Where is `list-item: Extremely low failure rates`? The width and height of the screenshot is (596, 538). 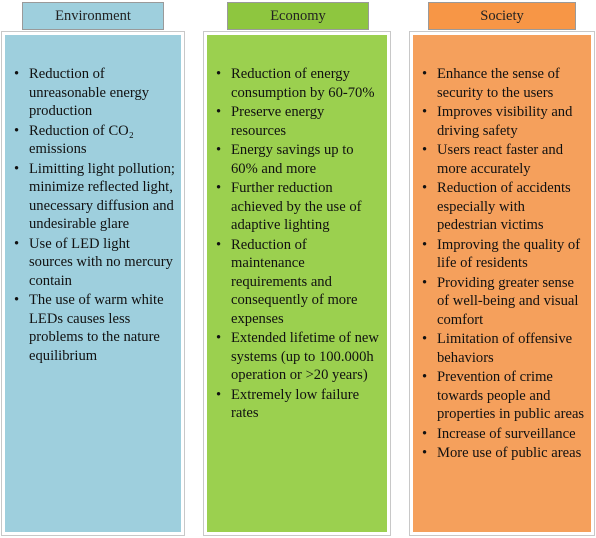 list-item: Extremely low failure rates is located at coordinates (298, 404).